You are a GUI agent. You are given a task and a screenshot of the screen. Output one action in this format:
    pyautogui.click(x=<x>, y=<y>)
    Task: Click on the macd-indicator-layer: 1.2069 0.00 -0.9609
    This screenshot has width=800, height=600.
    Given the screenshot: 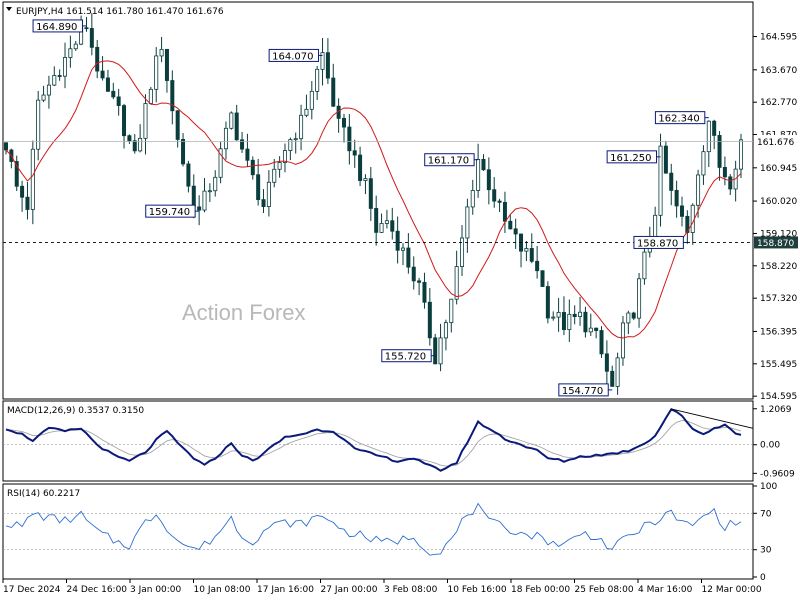 What is the action you would take?
    pyautogui.click(x=399, y=442)
    